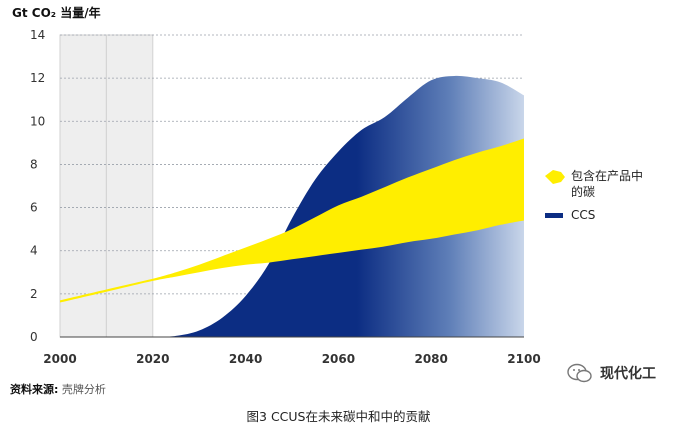  I want to click on source-value: 壳牌分析, so click(83, 389).